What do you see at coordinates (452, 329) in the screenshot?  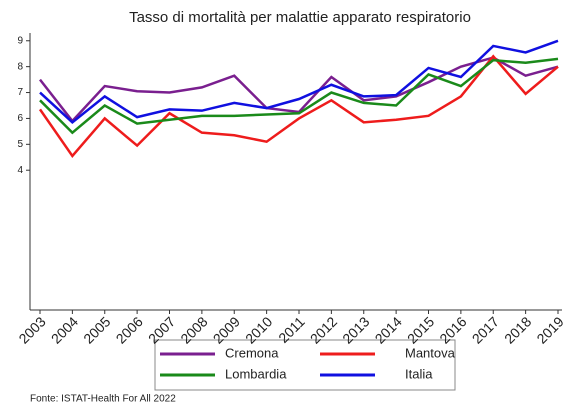 I see `x-tick-label: 2016` at bounding box center [452, 329].